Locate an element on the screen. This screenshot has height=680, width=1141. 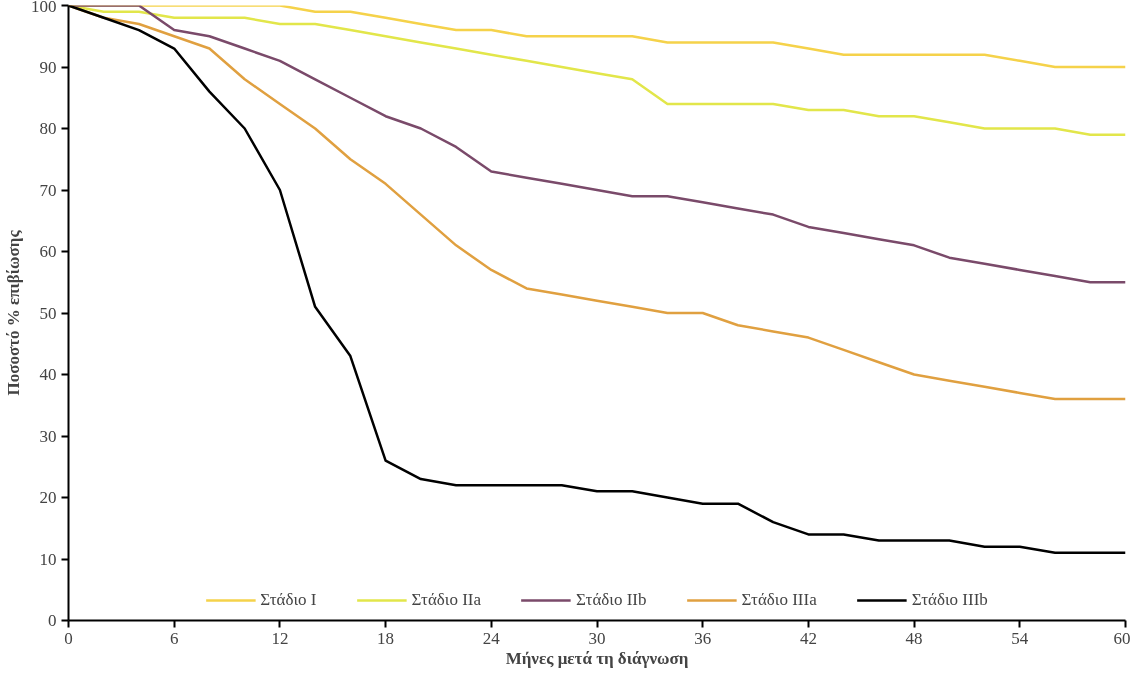
x-tick-label: 12 is located at coordinates (280, 638).